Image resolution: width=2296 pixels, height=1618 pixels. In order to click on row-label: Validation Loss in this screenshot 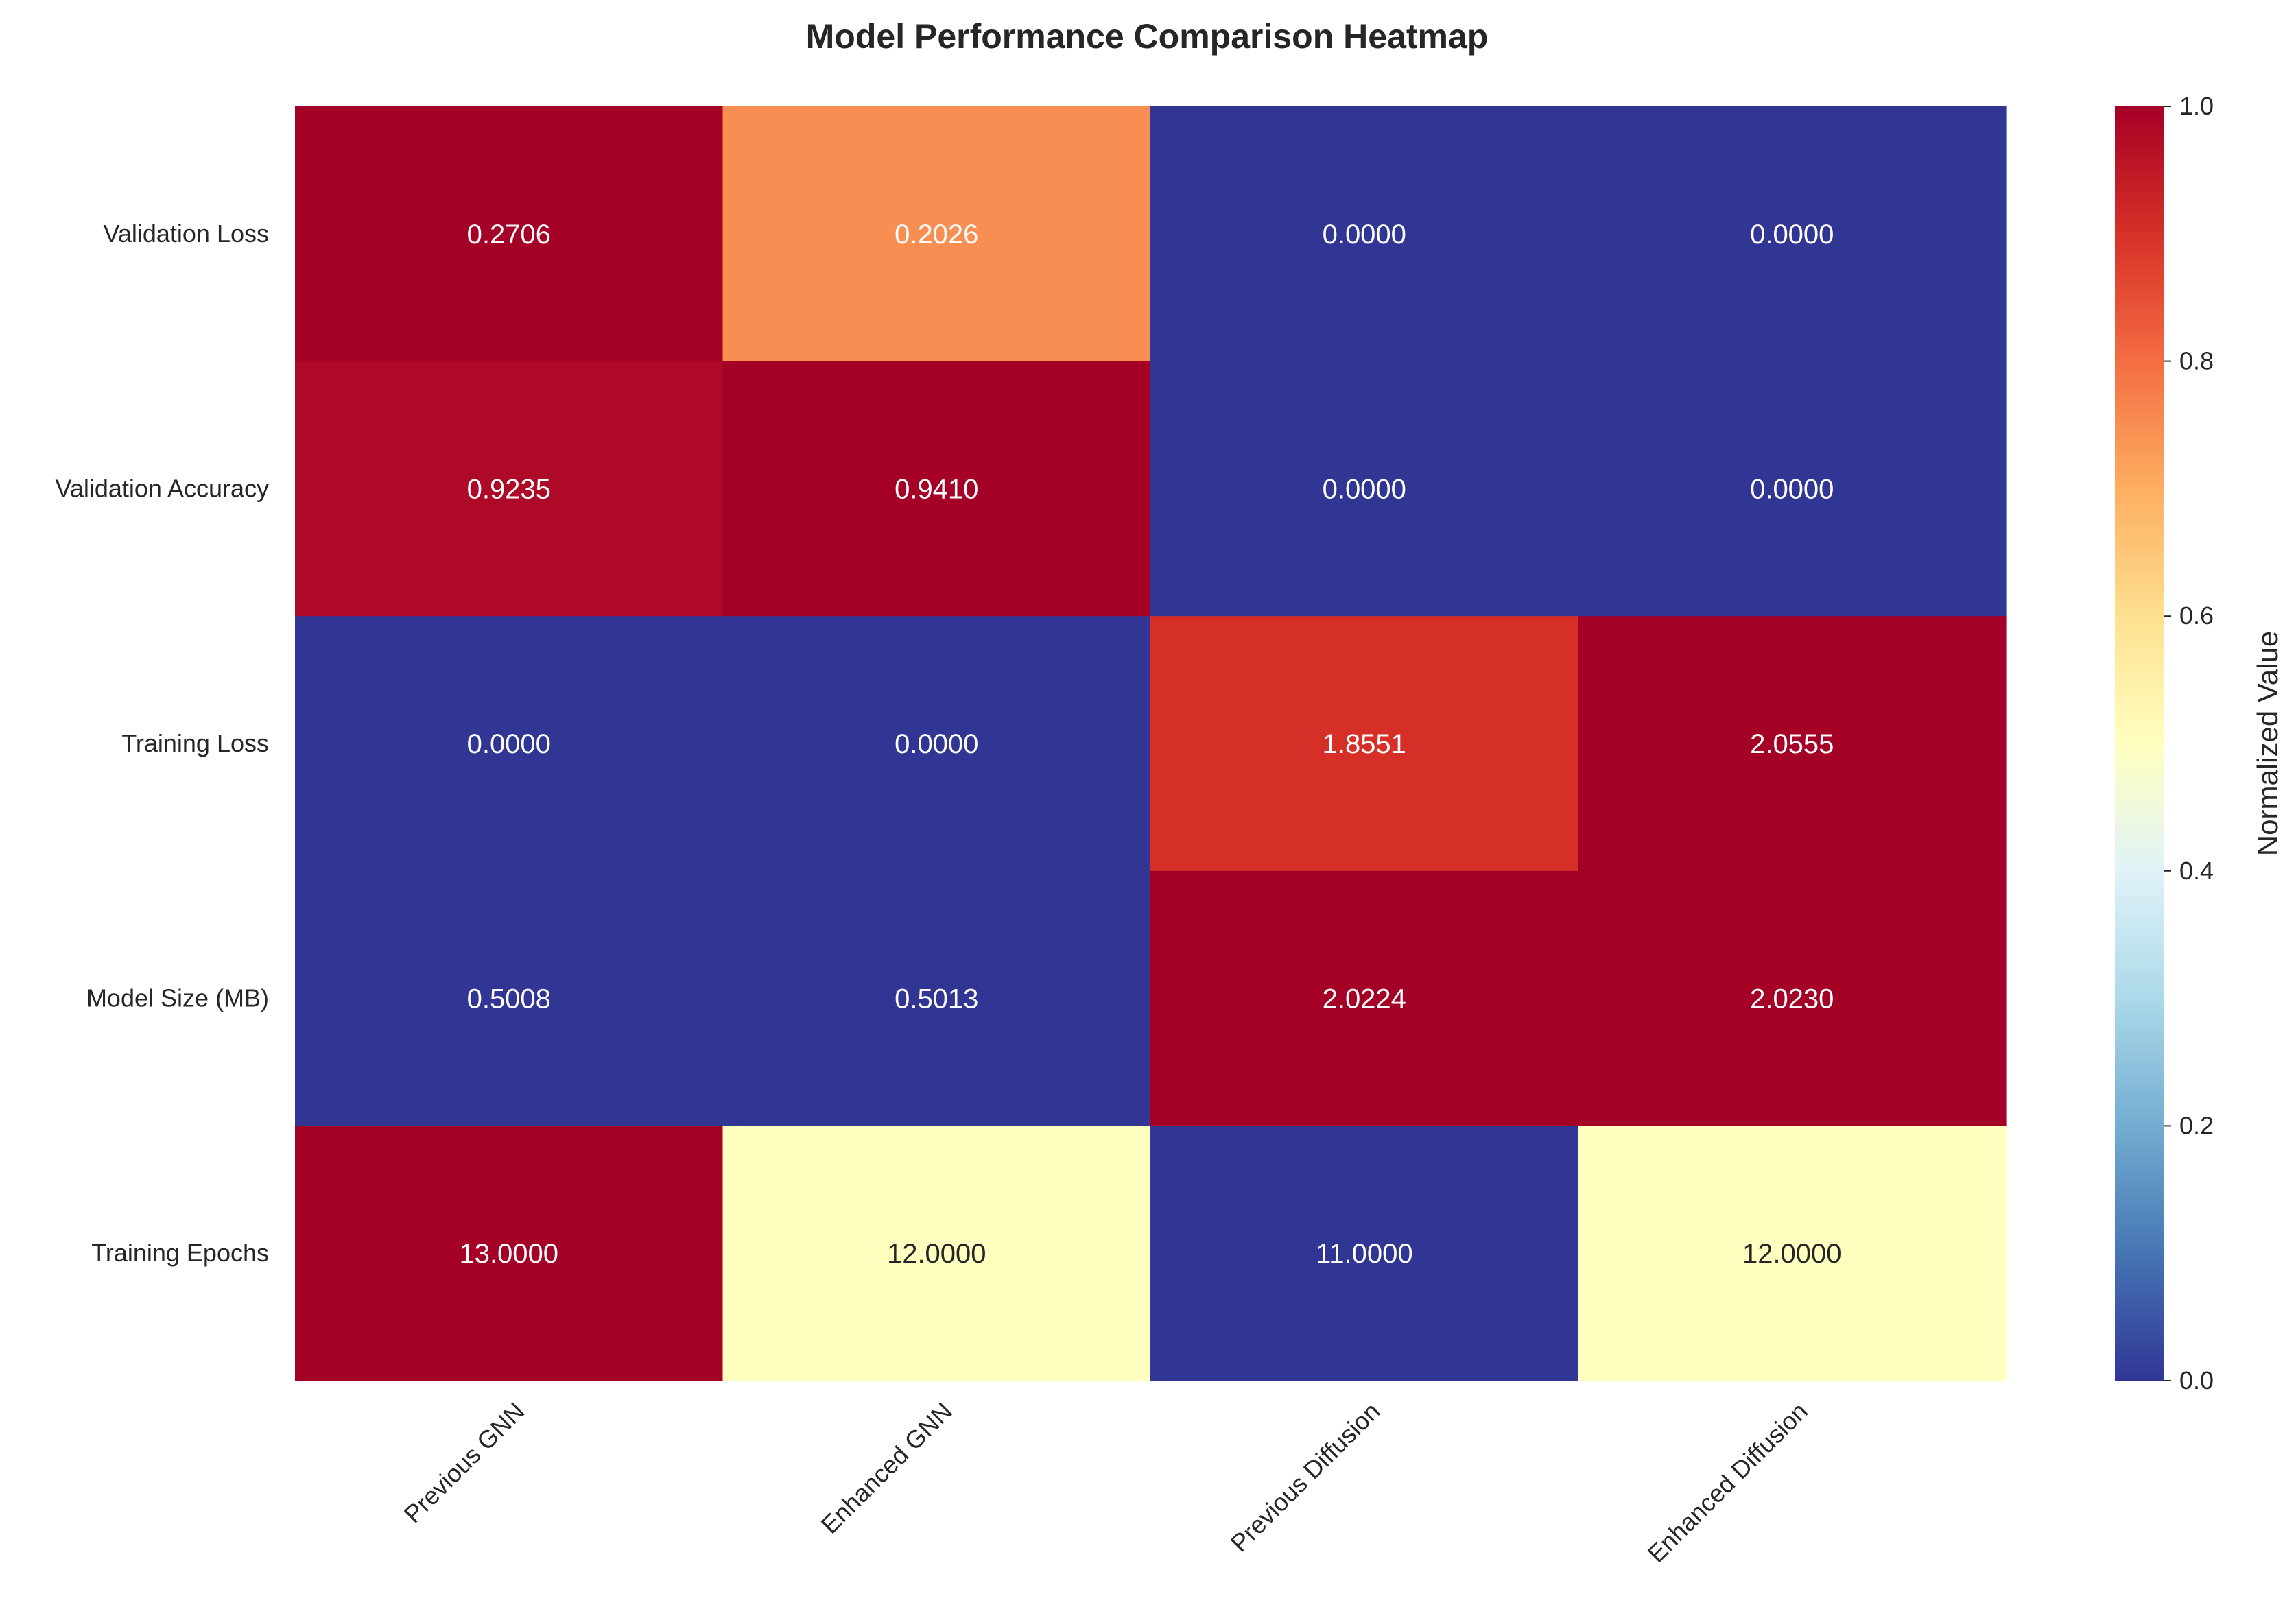, I will do `click(187, 233)`.